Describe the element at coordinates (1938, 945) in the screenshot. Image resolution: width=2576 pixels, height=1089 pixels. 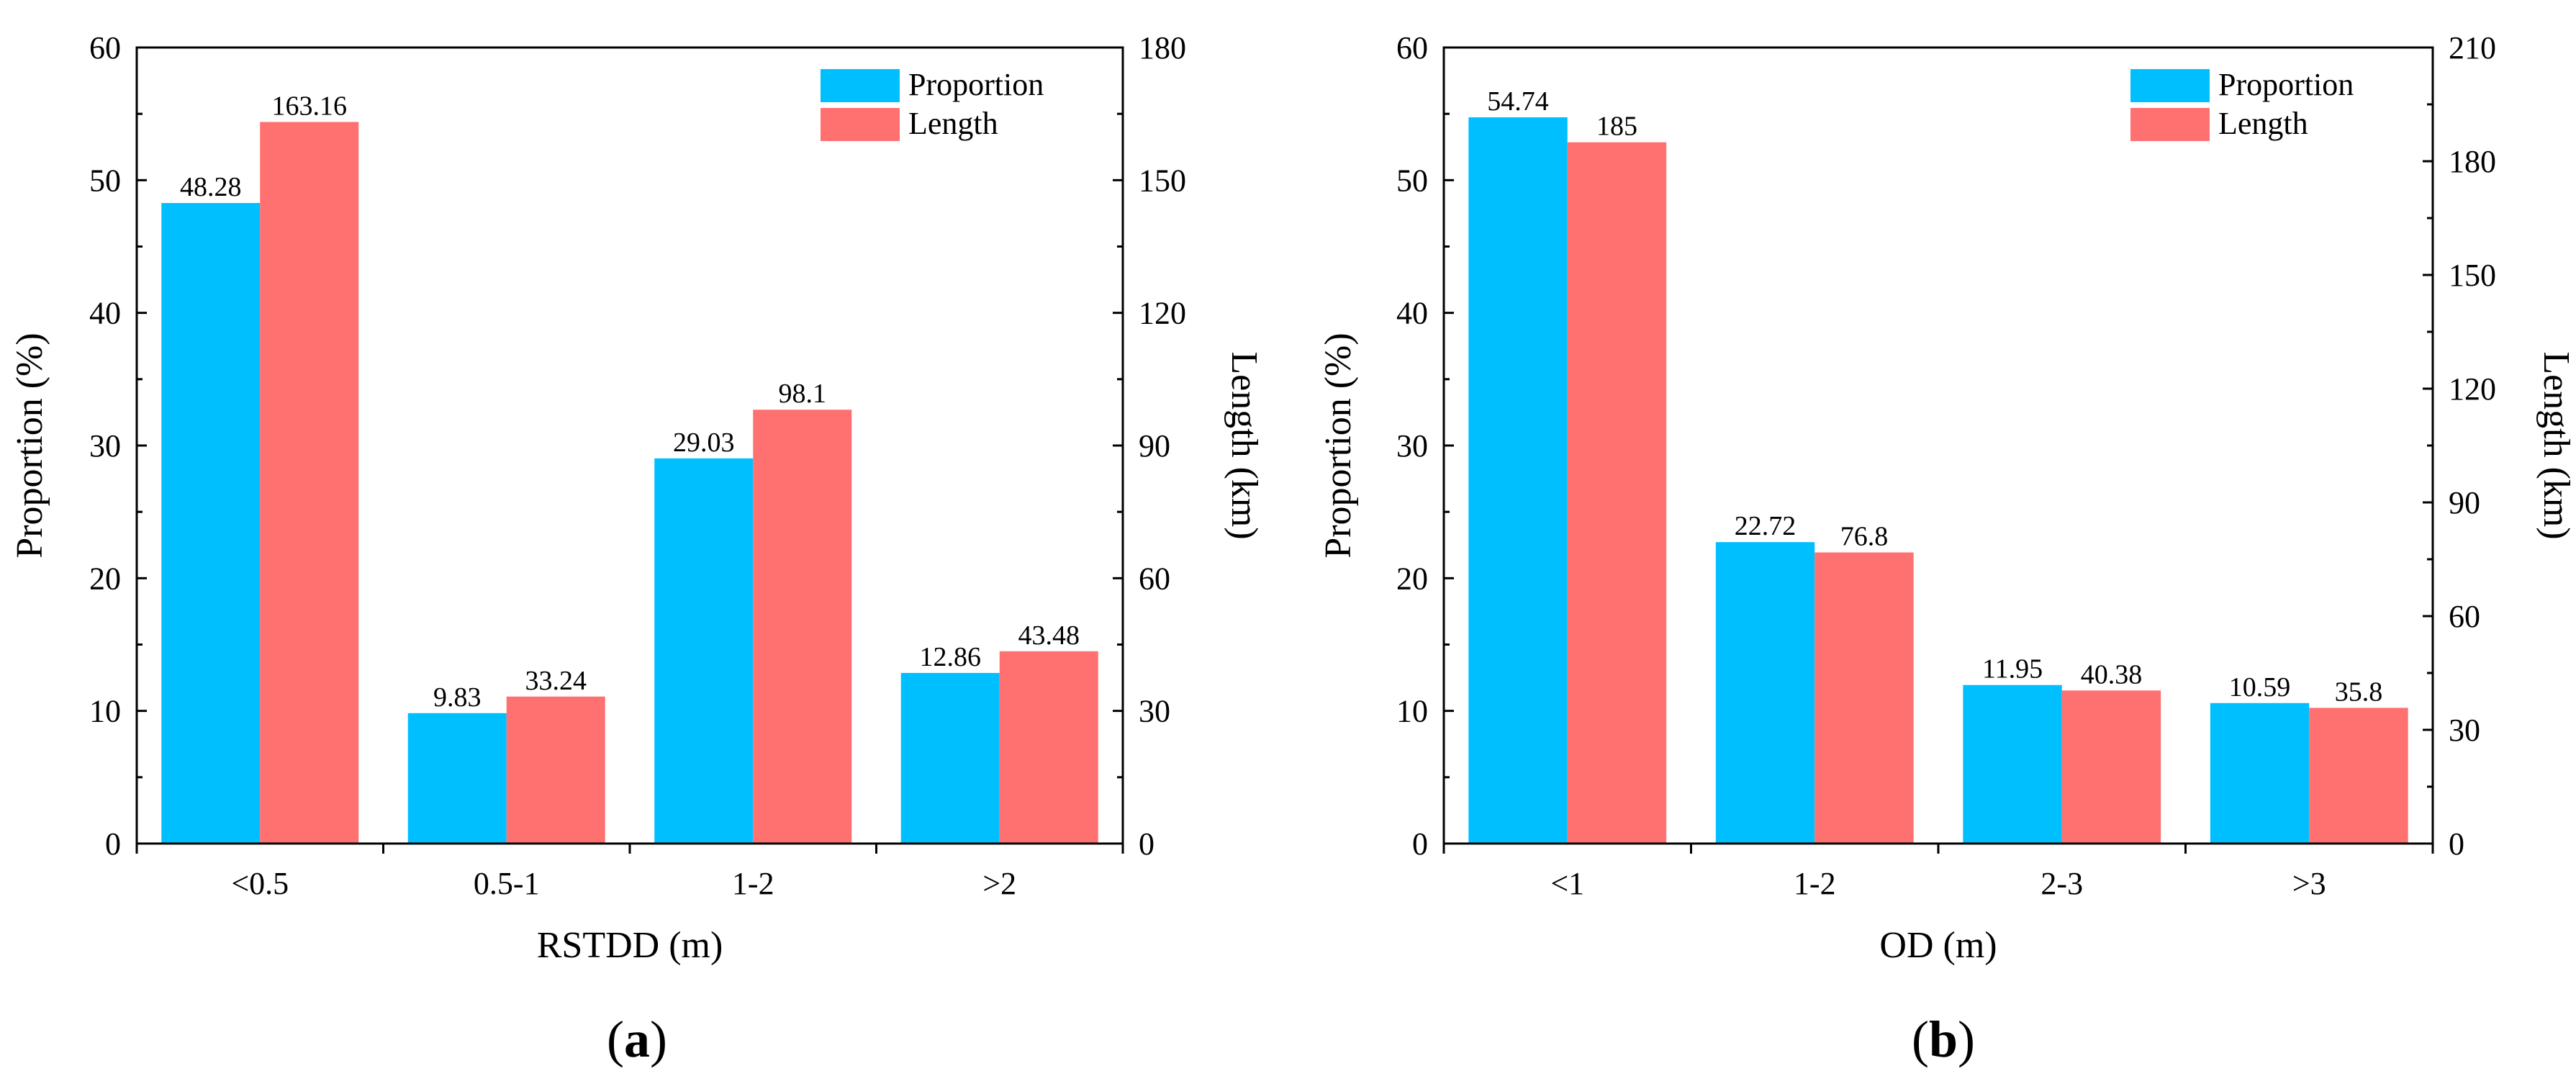
I see `x-axis-title: OD (m)` at that location.